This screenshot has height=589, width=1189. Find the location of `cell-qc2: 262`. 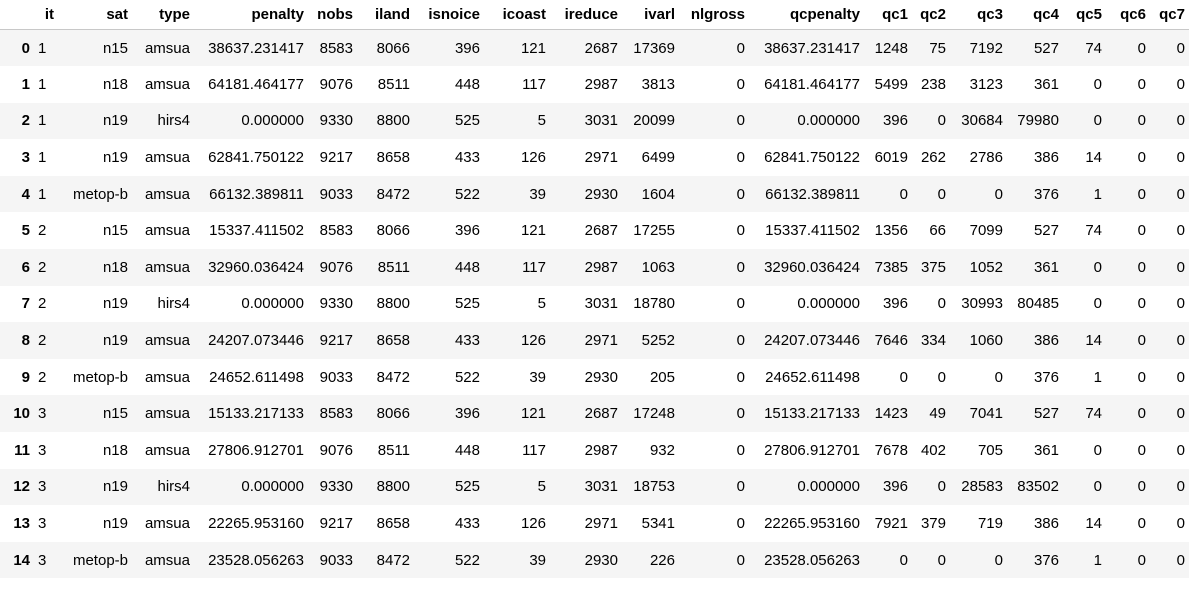

cell-qc2: 262 is located at coordinates (933, 158).